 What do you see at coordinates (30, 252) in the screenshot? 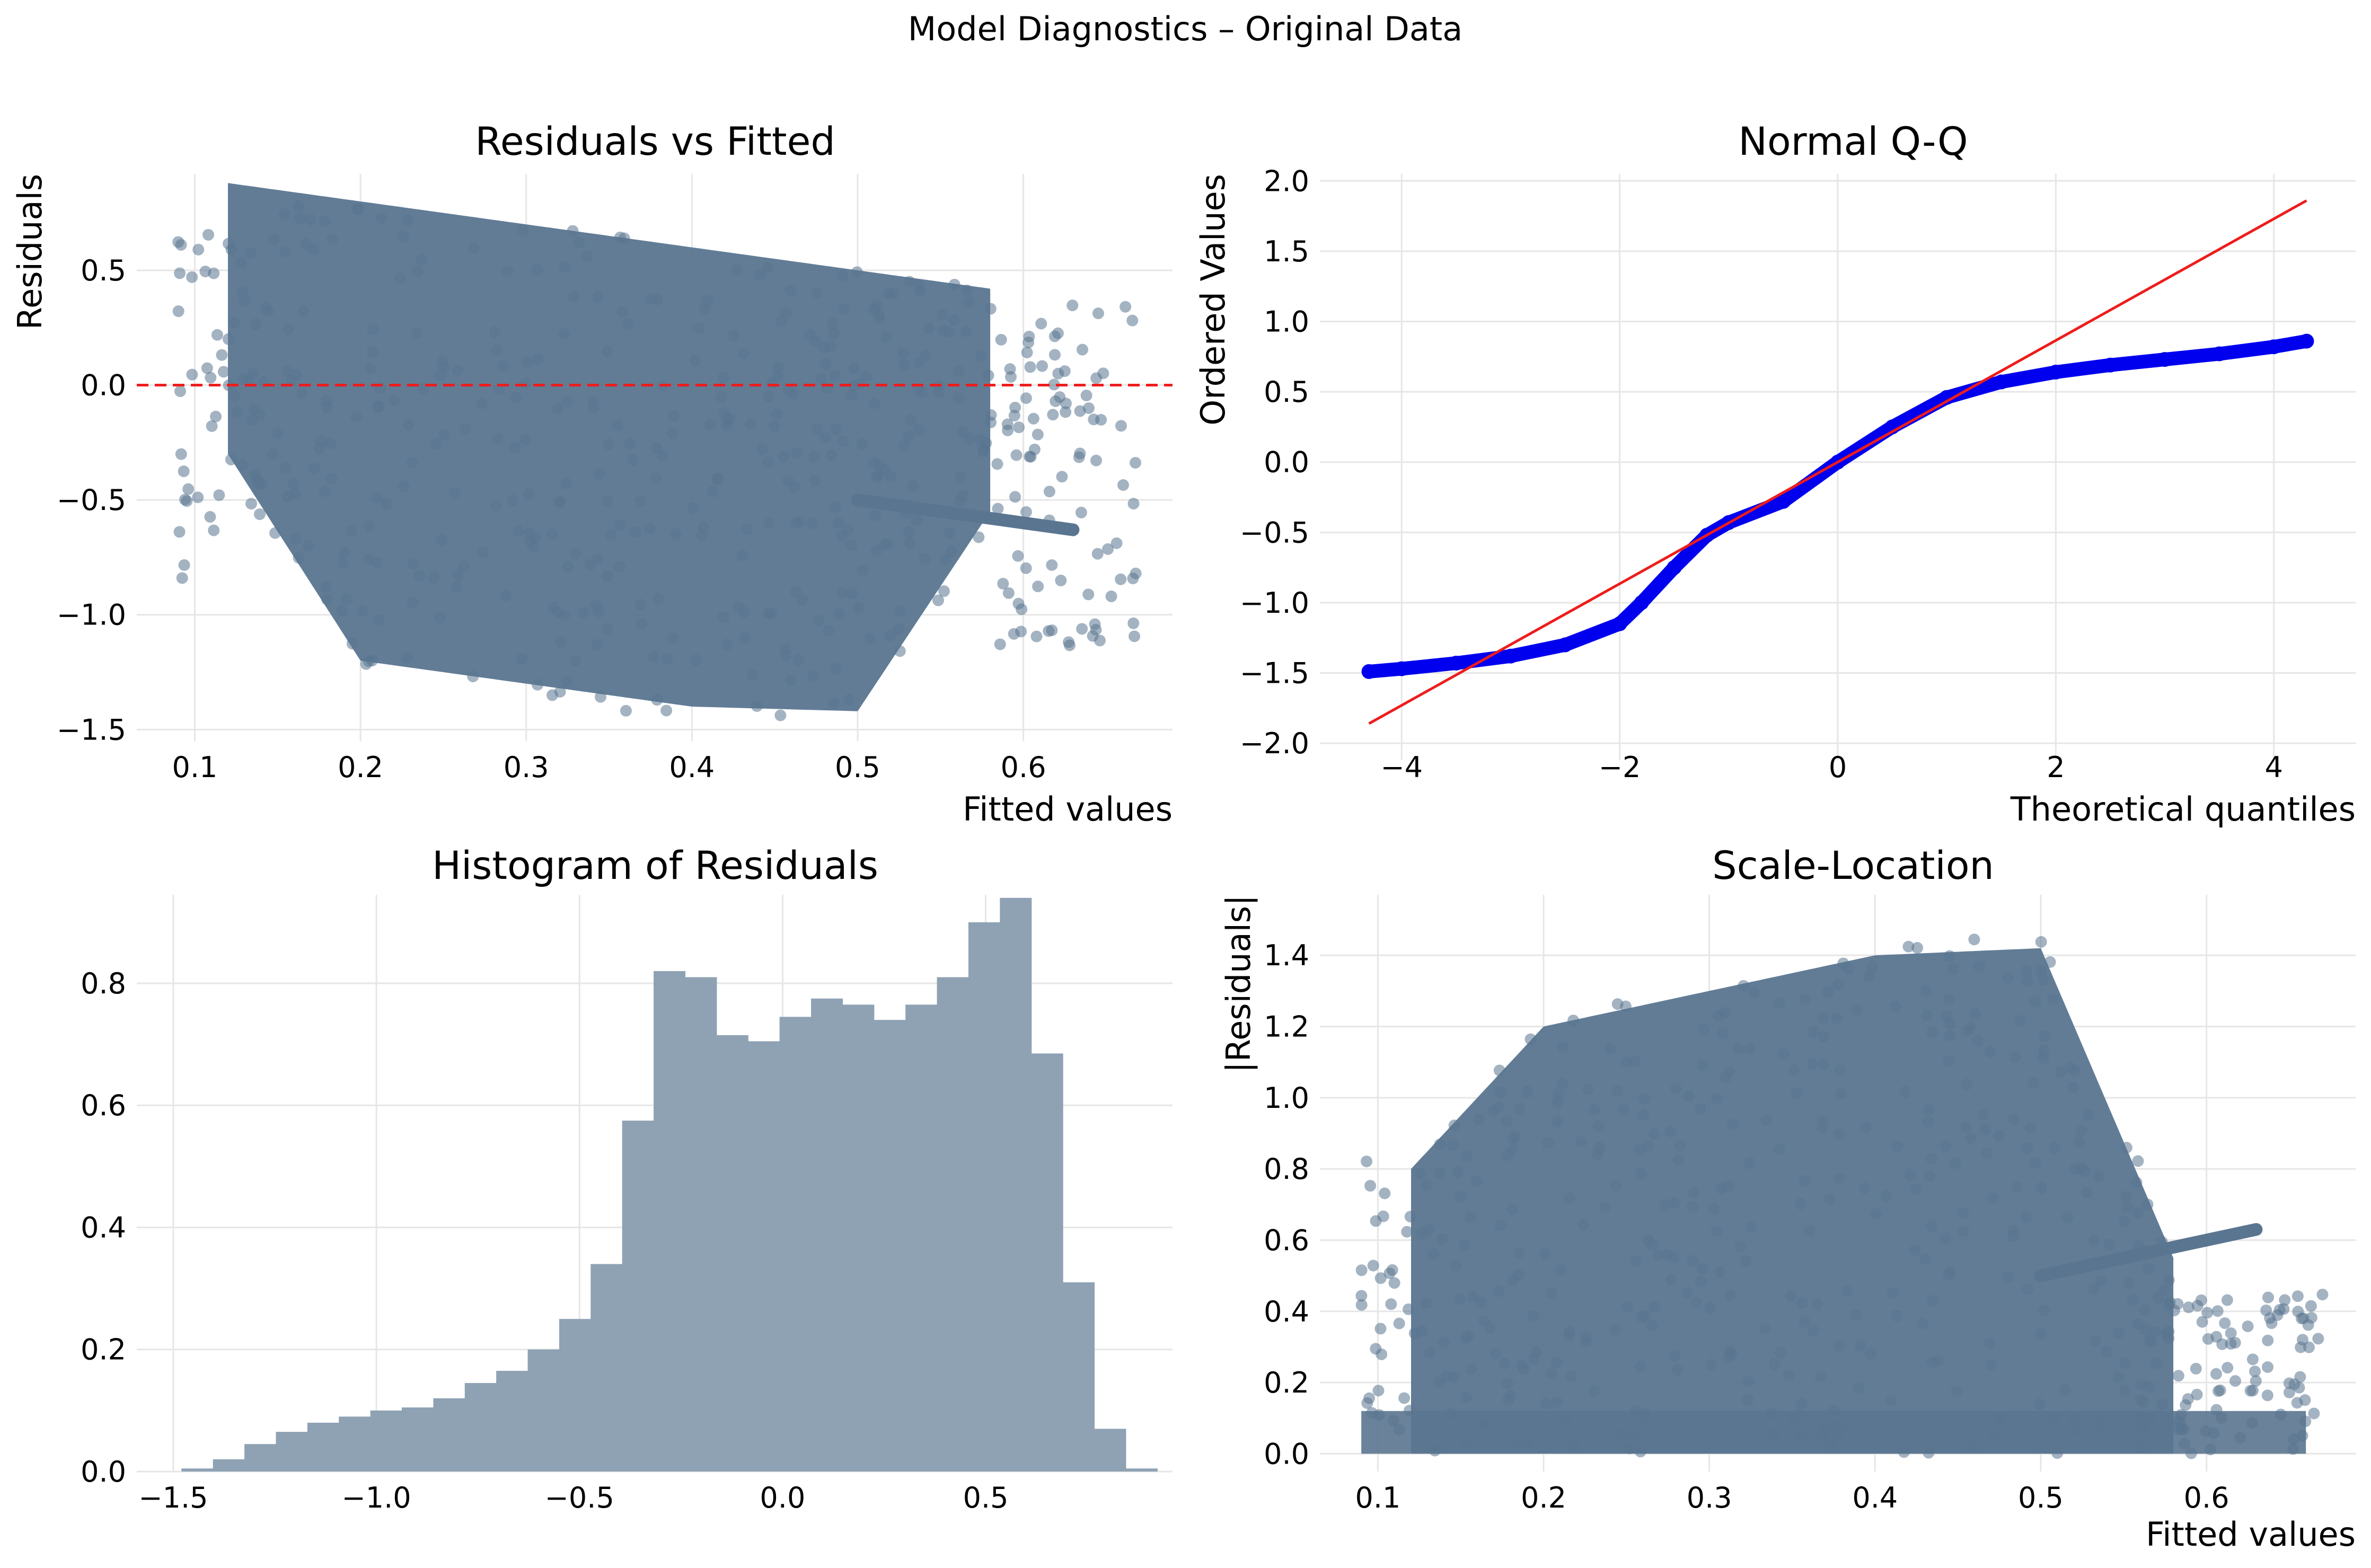
I see `y-axis-label-residuals-vs-fitted: Residuals` at bounding box center [30, 252].